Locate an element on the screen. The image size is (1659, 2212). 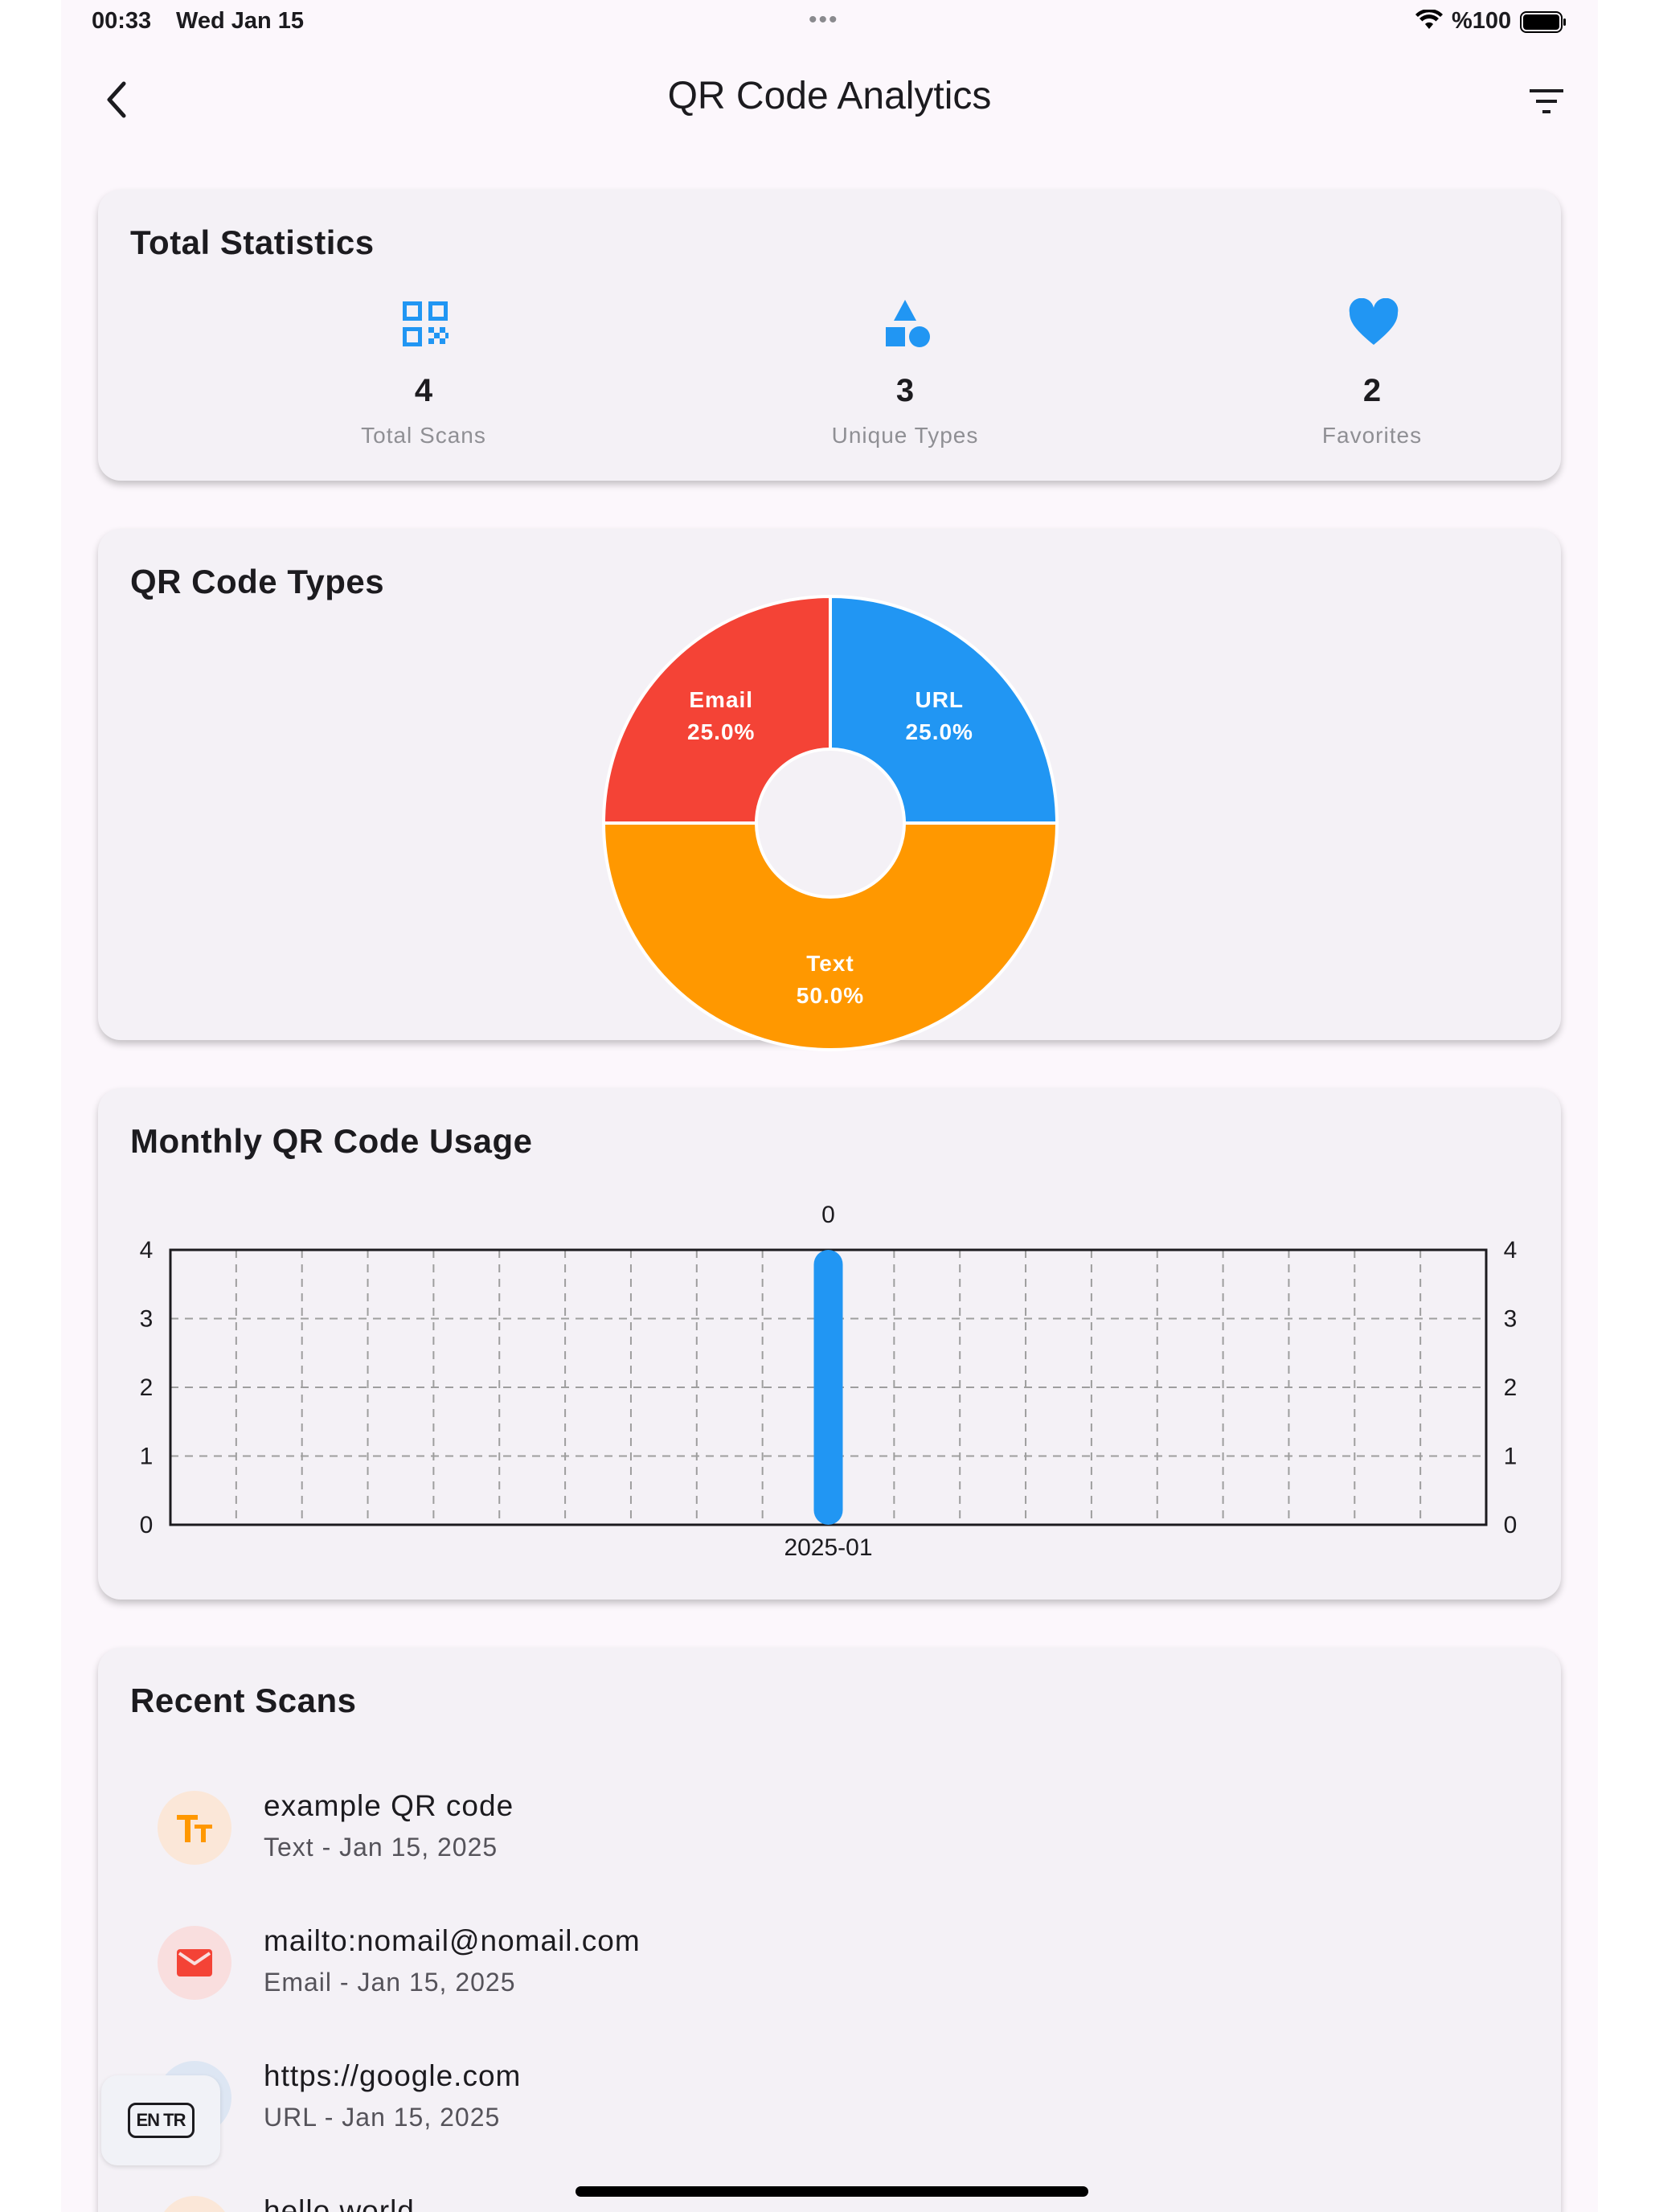
qr-code-types-title: QR Code Types is located at coordinates (257, 581).